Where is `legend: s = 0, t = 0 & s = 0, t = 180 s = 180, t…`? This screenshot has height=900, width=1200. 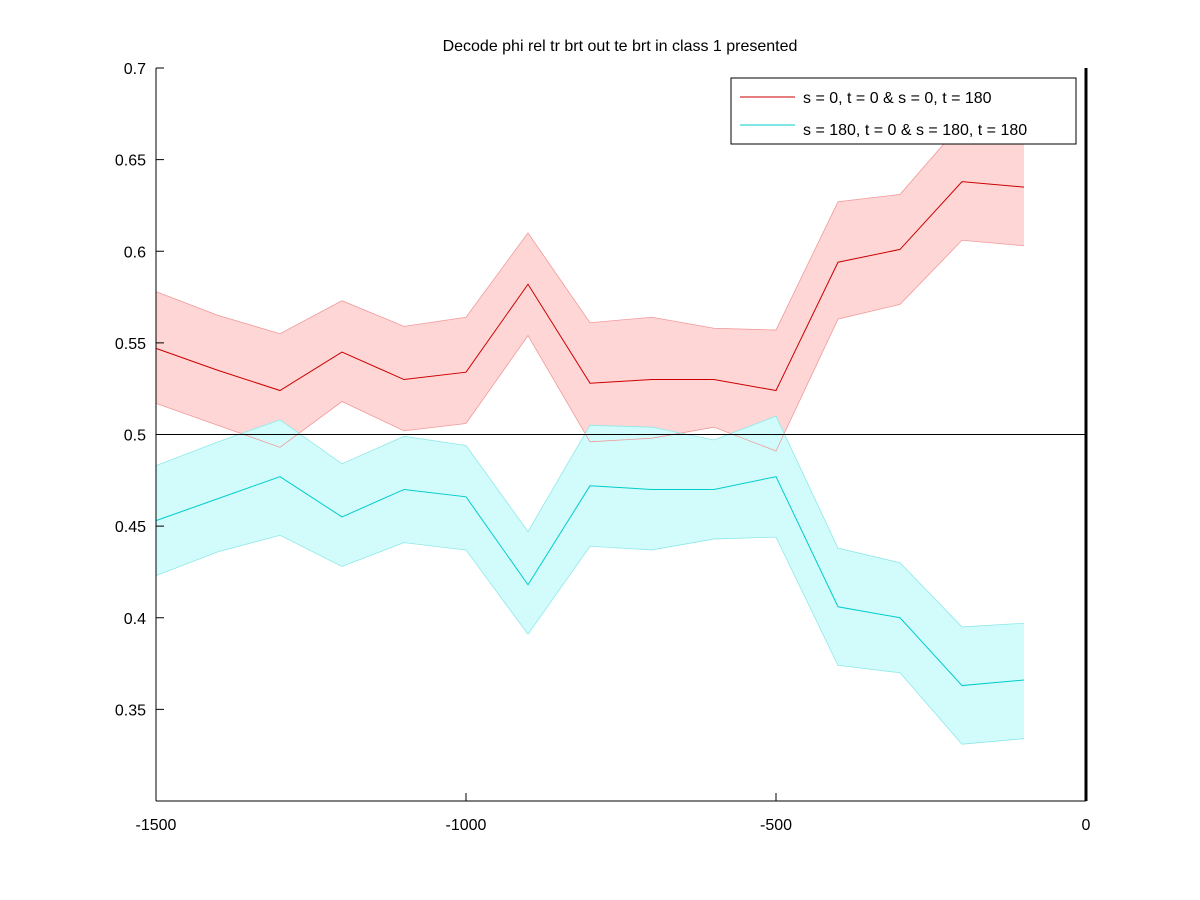
legend: s = 0, t = 0 & s = 0, t = 180 s = 180, t… is located at coordinates (903, 111).